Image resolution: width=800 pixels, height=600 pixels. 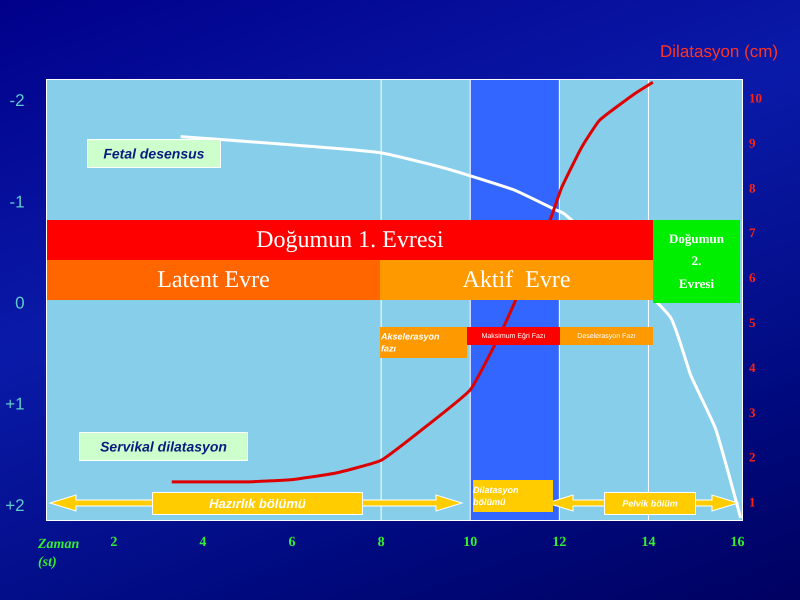 I want to click on series-label: Fetal desensus, so click(x=154, y=154).